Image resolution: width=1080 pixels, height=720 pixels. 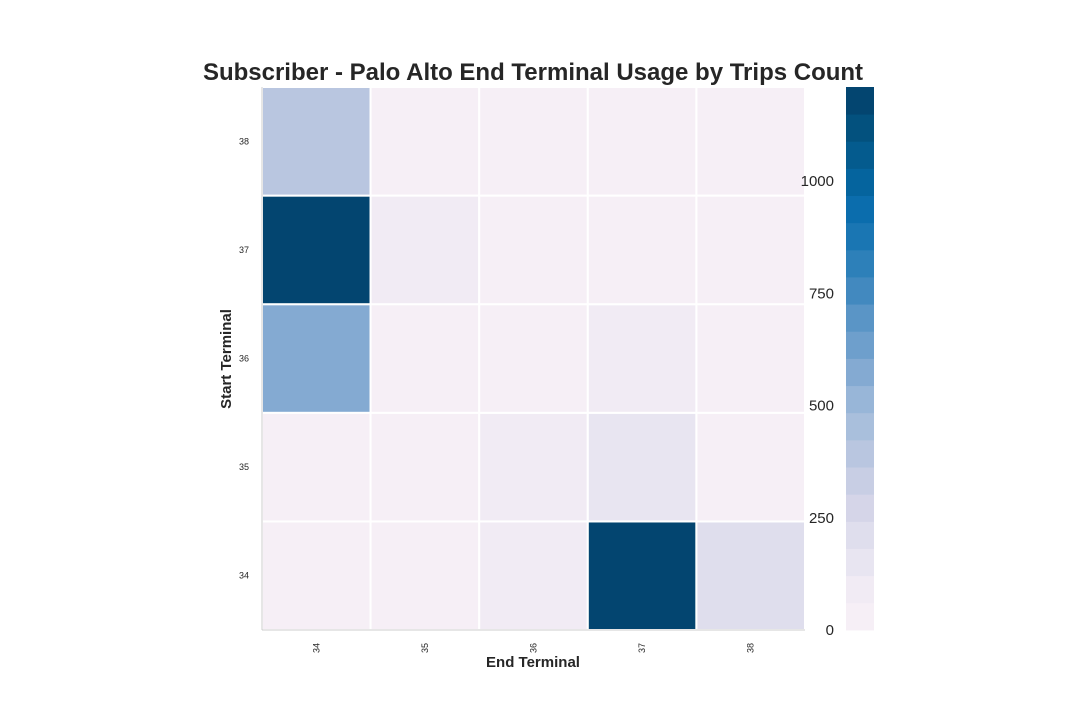 I want to click on x-axis-label: End Terminal, so click(x=533, y=662).